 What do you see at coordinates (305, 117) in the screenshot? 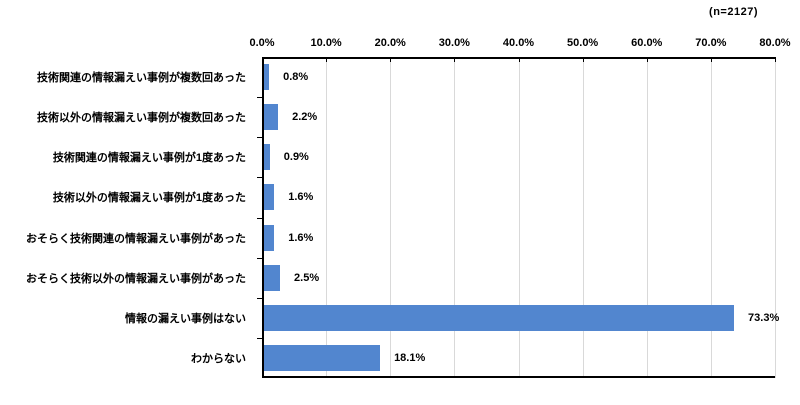
I see `bar-value-label: 2.2%` at bounding box center [305, 117].